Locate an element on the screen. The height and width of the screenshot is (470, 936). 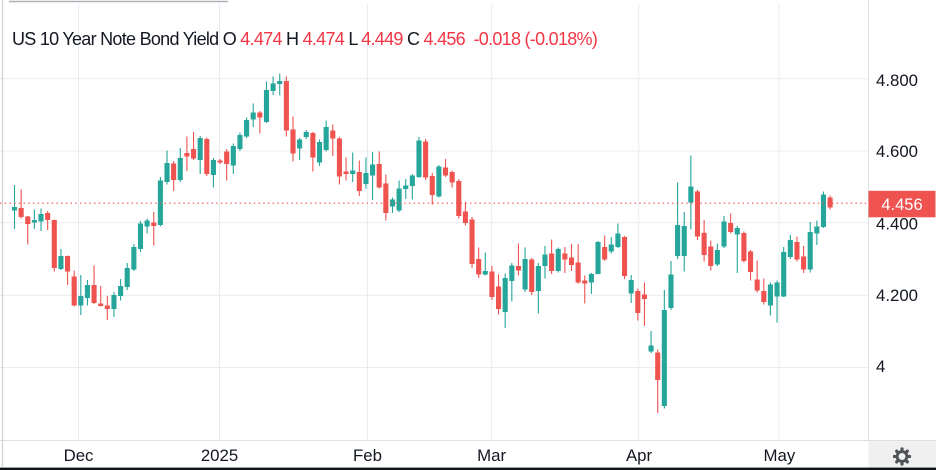
svg-text: Dec is located at coordinates (79, 455).